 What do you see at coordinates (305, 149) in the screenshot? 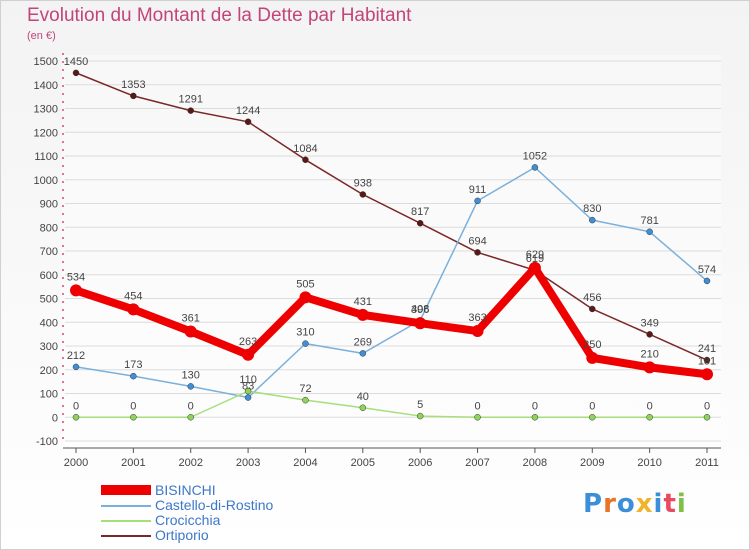
I see `data-label-ortiporio: 1084` at bounding box center [305, 149].